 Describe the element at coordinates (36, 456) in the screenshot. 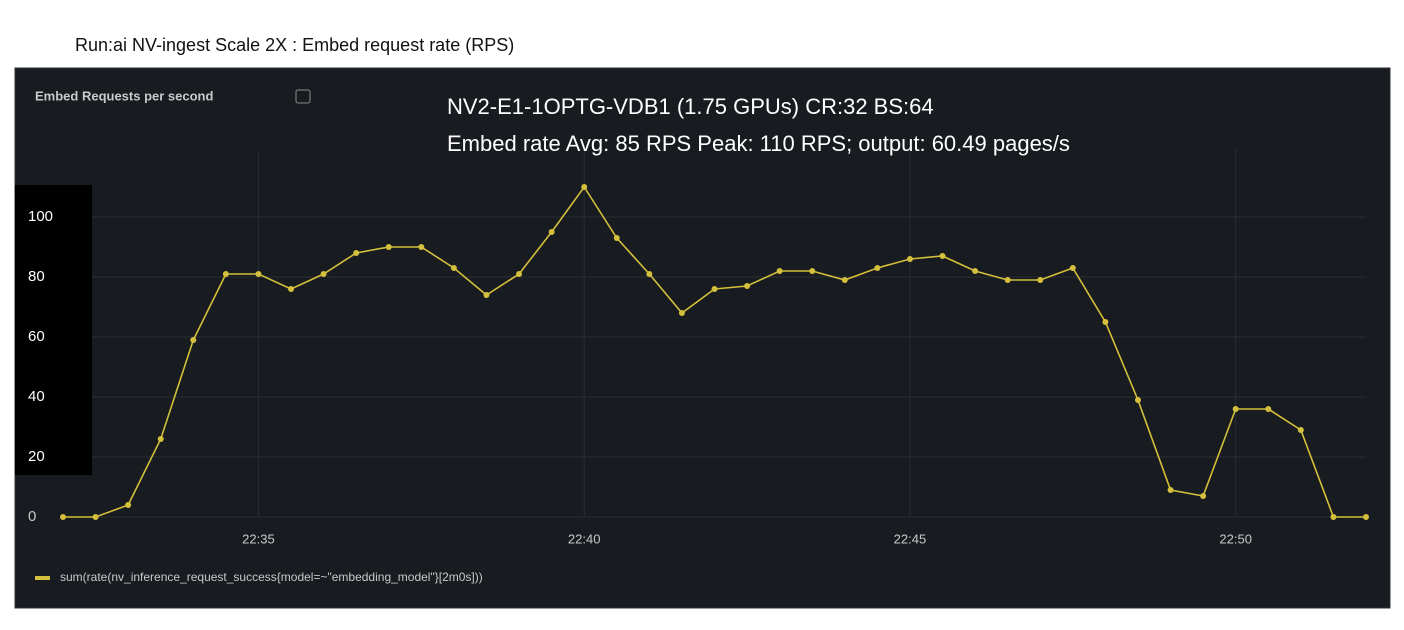

I see `y-tick-label: 20` at that location.